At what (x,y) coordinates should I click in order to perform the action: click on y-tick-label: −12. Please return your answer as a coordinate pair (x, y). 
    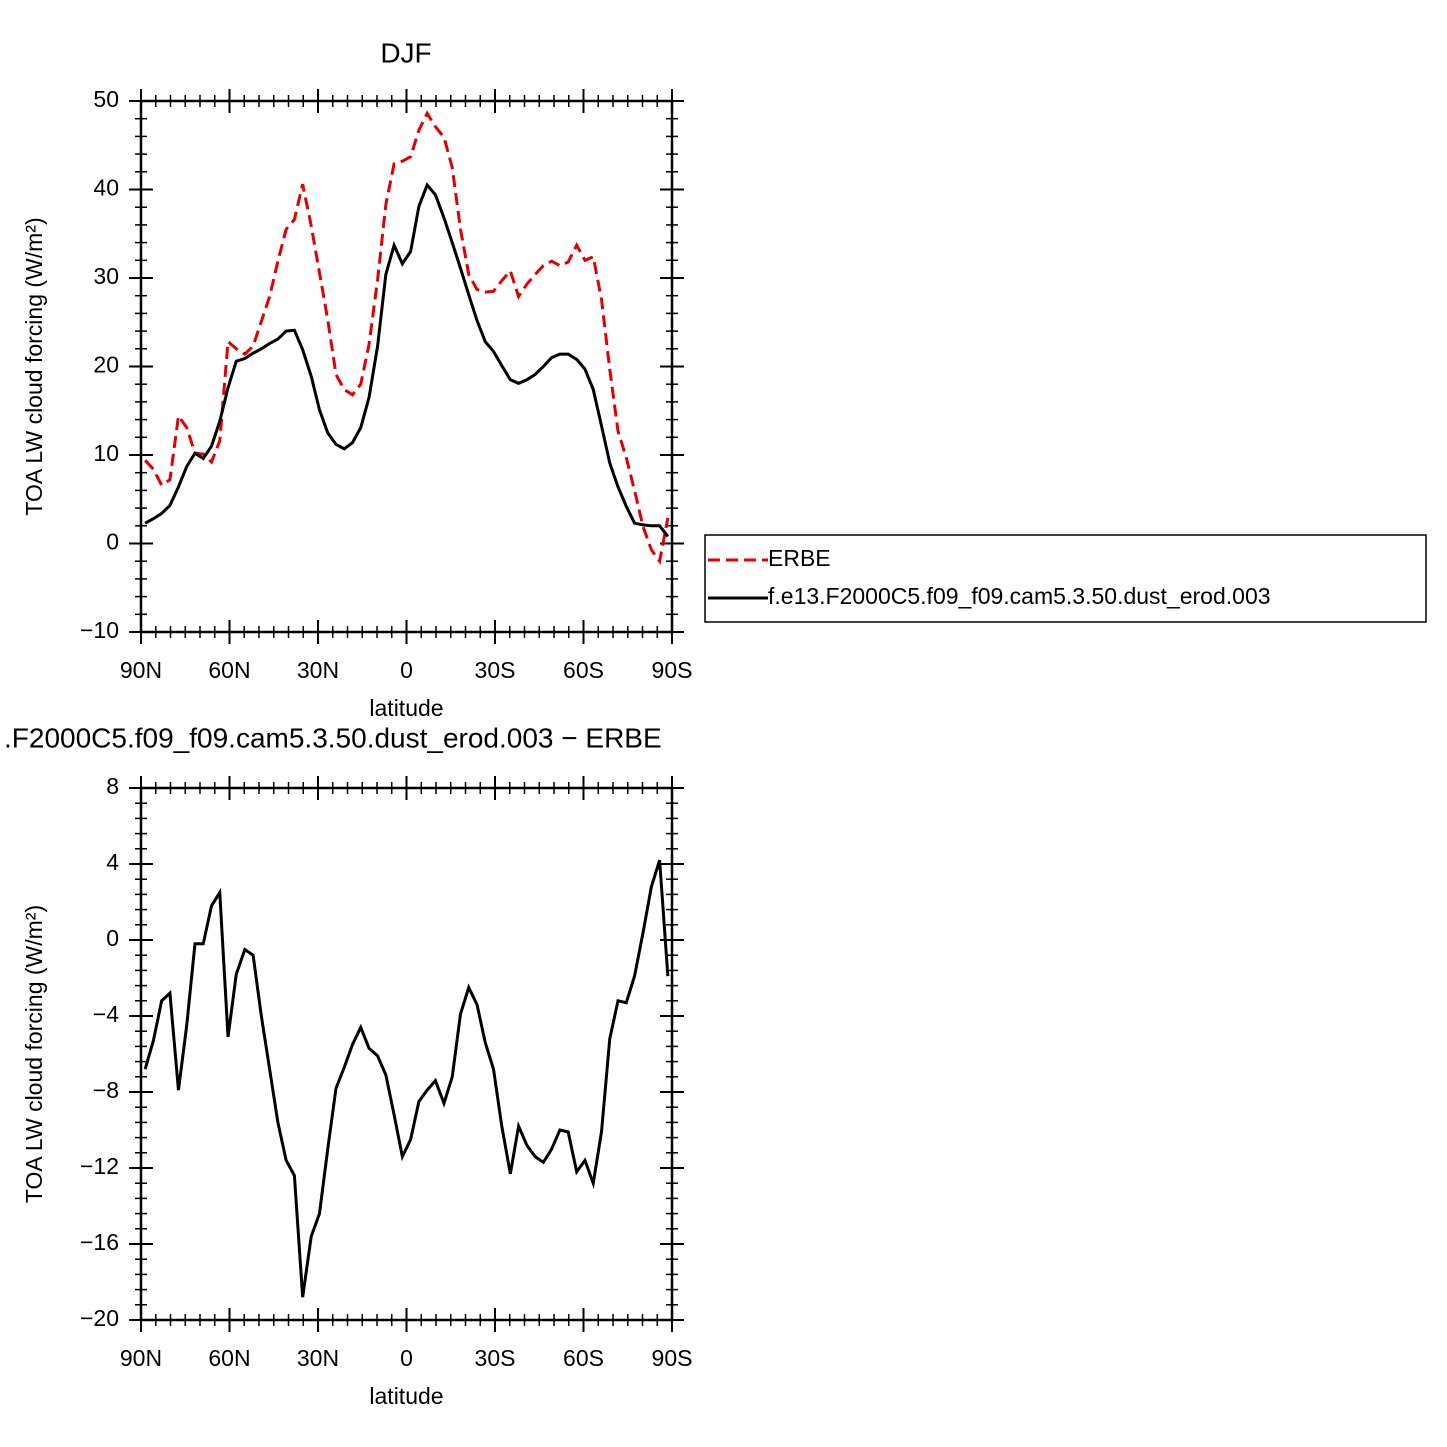
    Looking at the image, I should click on (99, 1166).